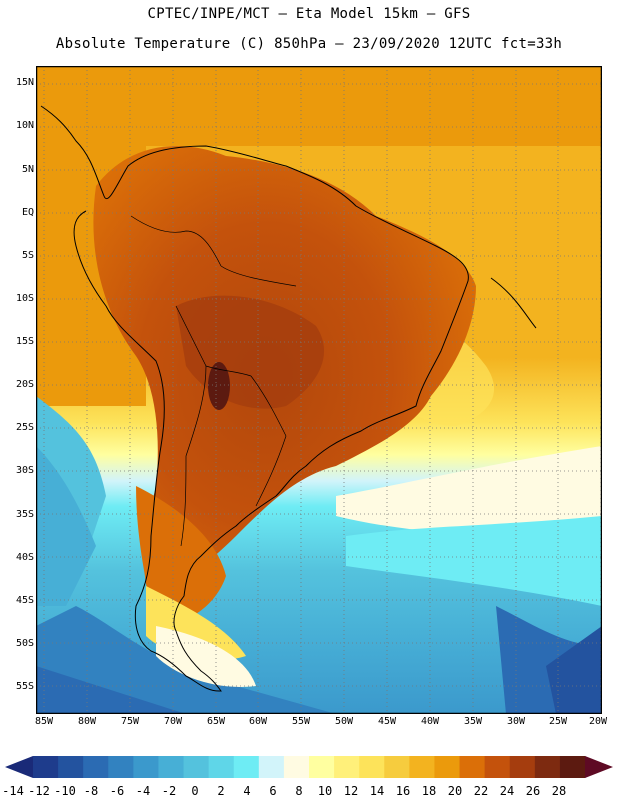 This screenshot has width=618, height=800. What do you see at coordinates (559, 791) in the screenshot?
I see `colorbar-label: 28` at bounding box center [559, 791].